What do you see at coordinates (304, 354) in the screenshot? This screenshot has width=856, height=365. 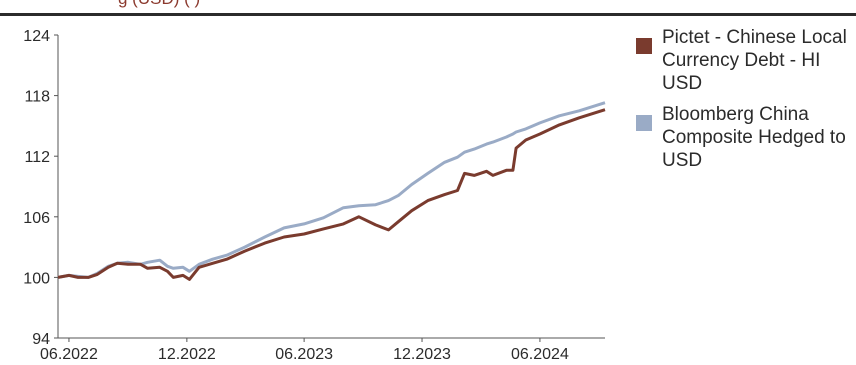 I see `x-tick-label: 06.2023` at bounding box center [304, 354].